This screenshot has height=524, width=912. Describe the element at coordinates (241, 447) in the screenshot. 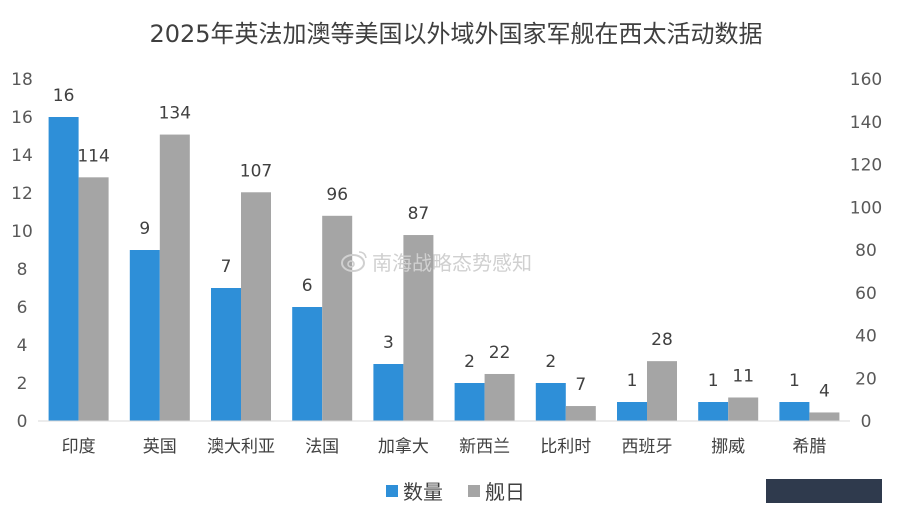

I see `category-label: 澳大利亚` at that location.